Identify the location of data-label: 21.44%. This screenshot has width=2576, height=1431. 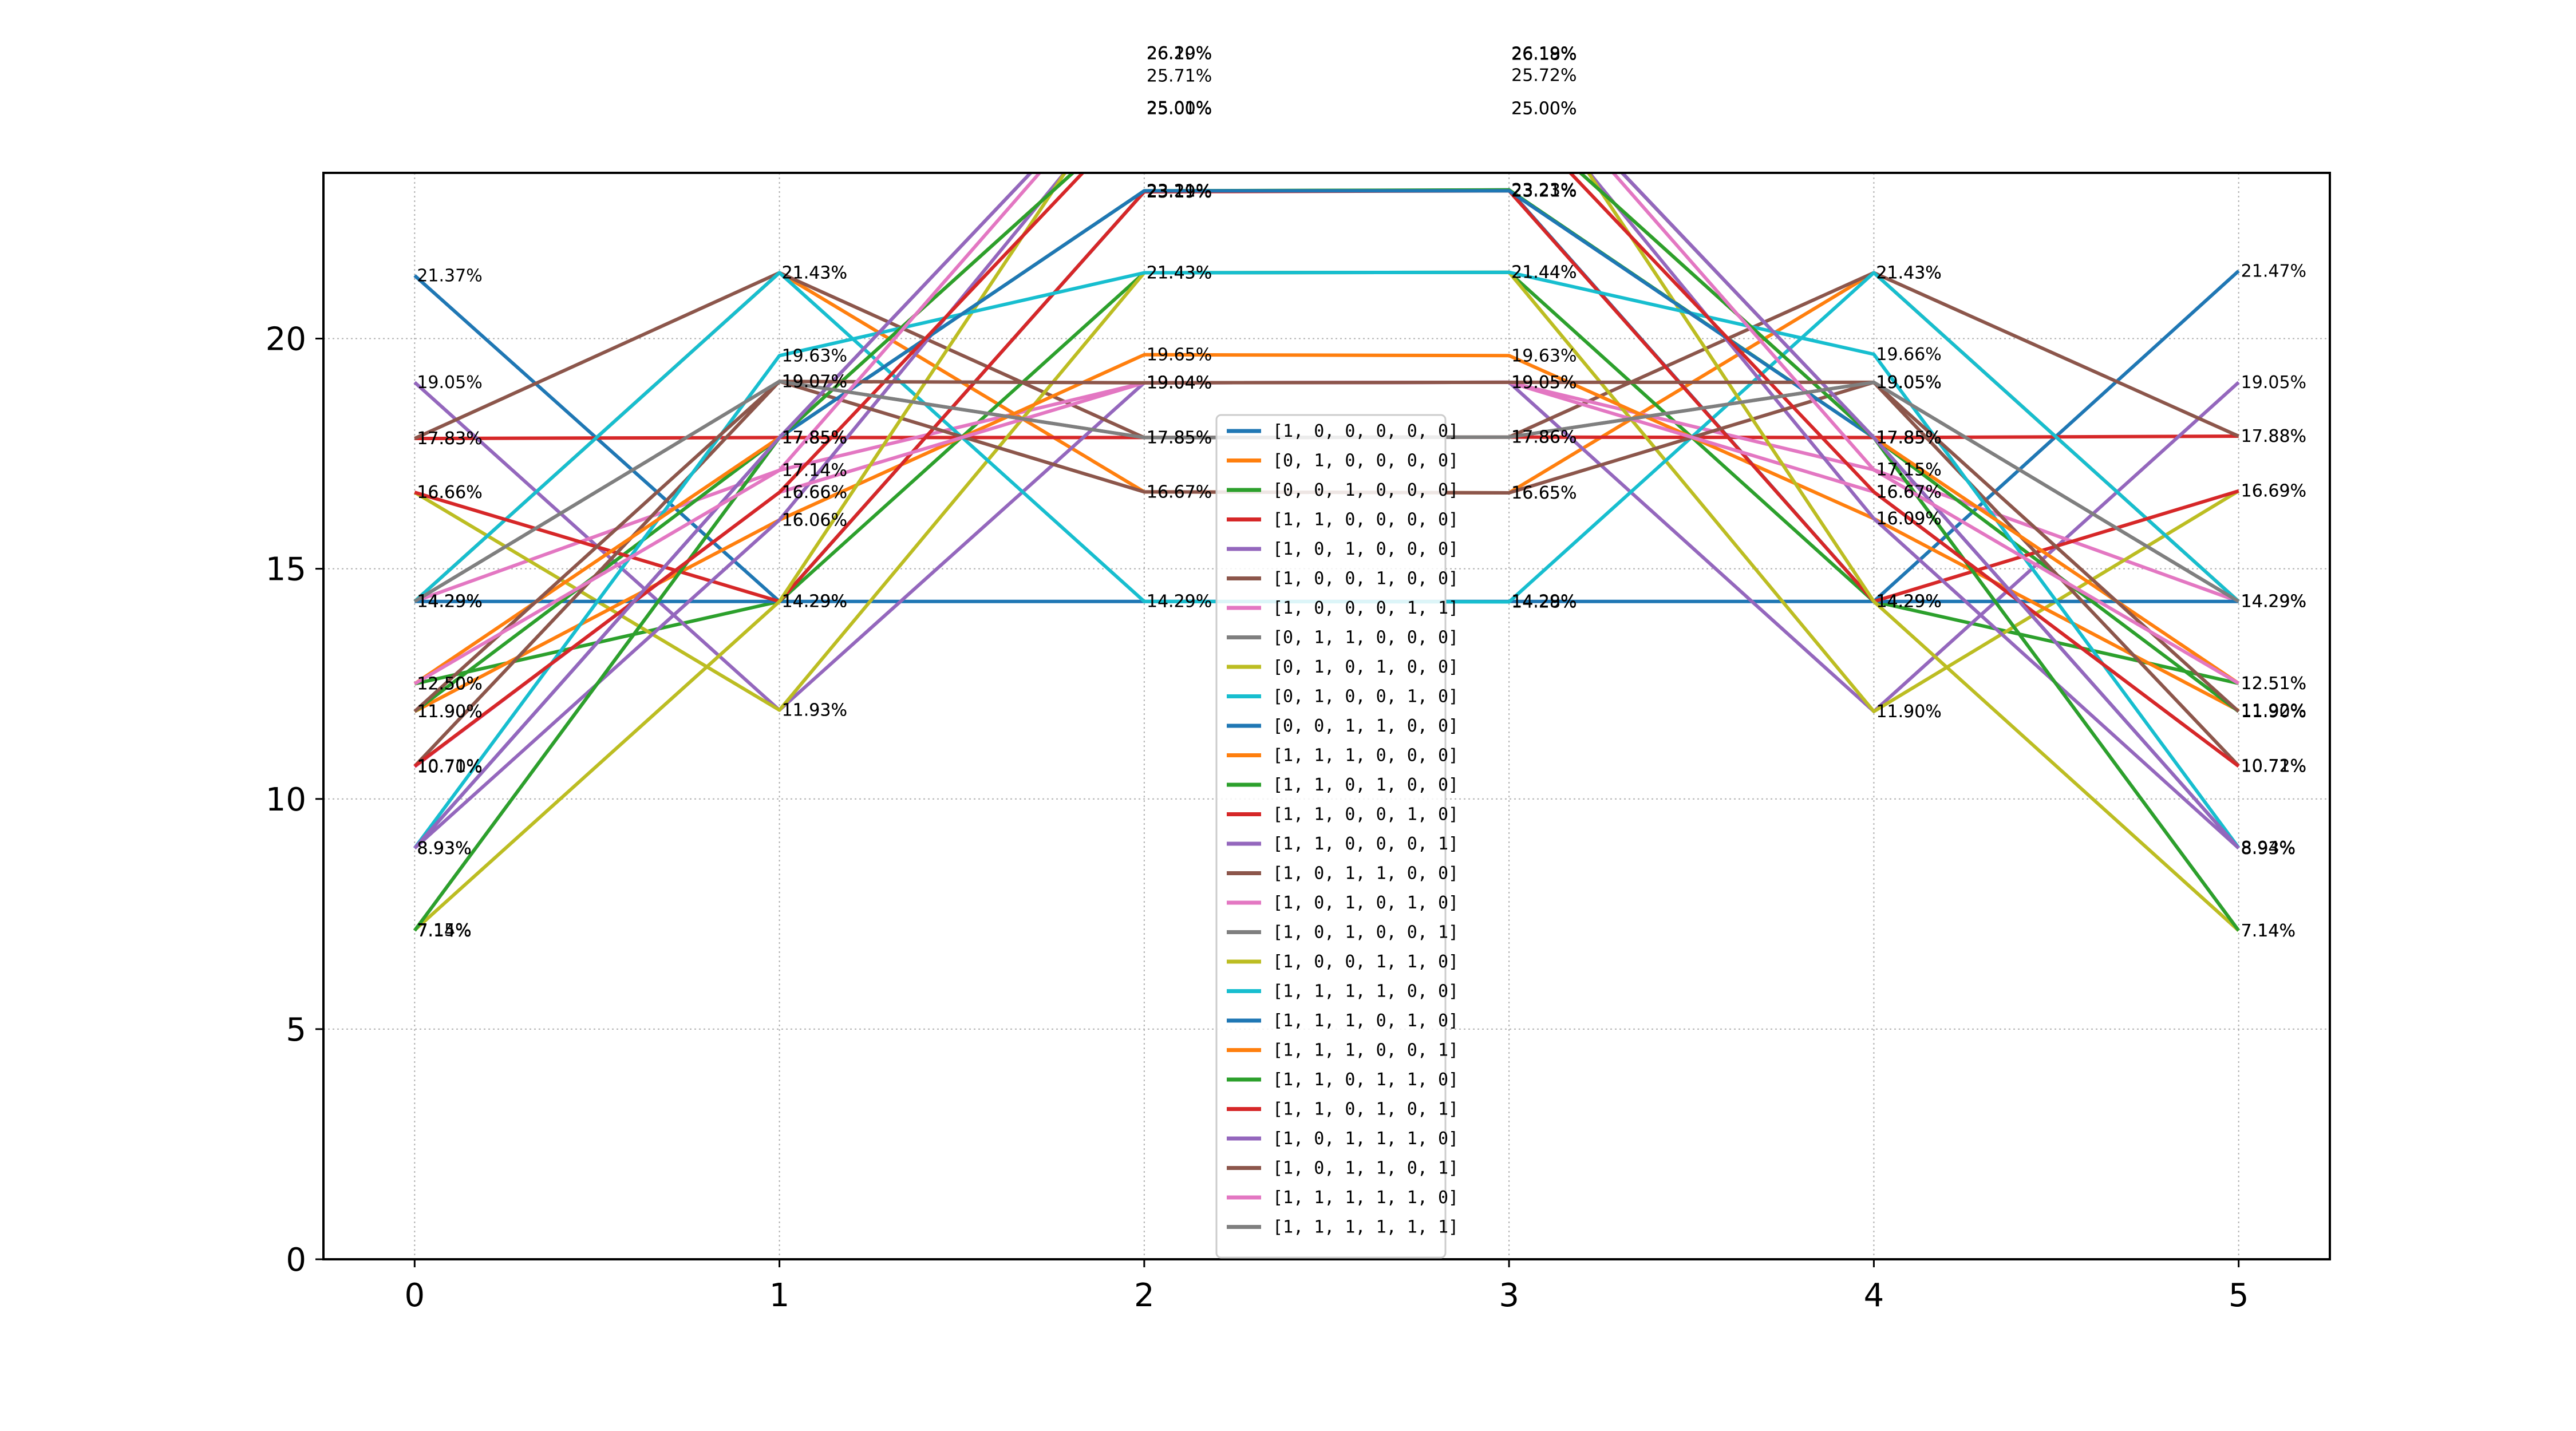
(1544, 273).